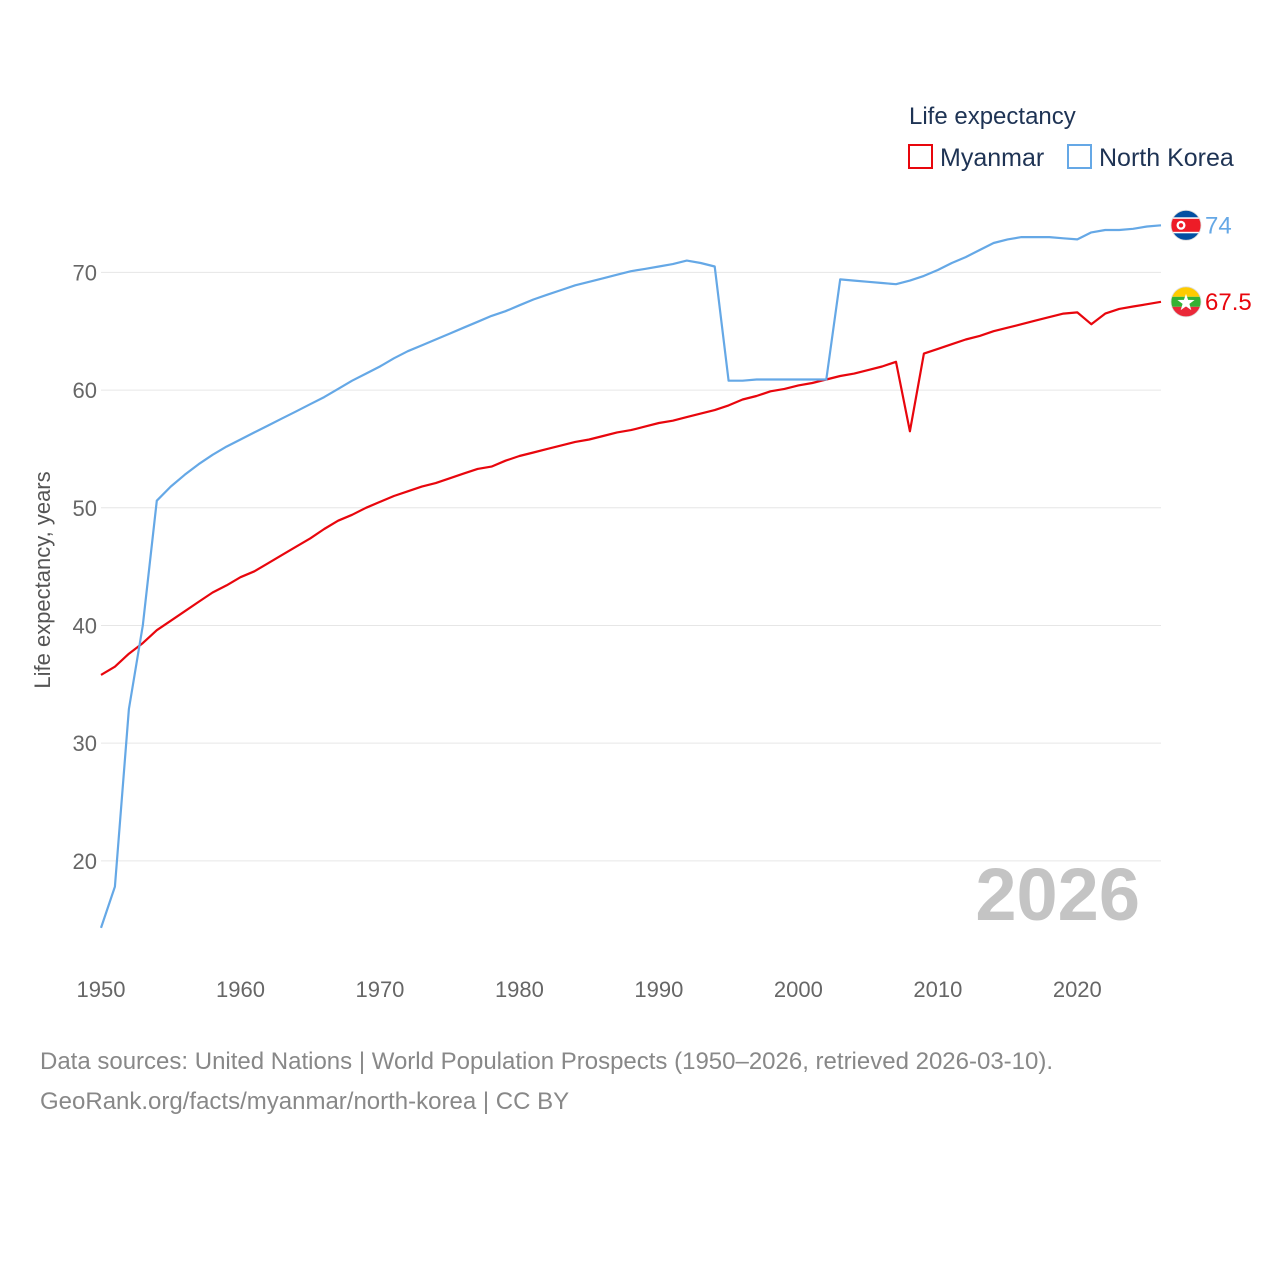 This screenshot has height=1280, width=1280. What do you see at coordinates (85, 272) in the screenshot?
I see `y-tick-label-70: 70` at bounding box center [85, 272].